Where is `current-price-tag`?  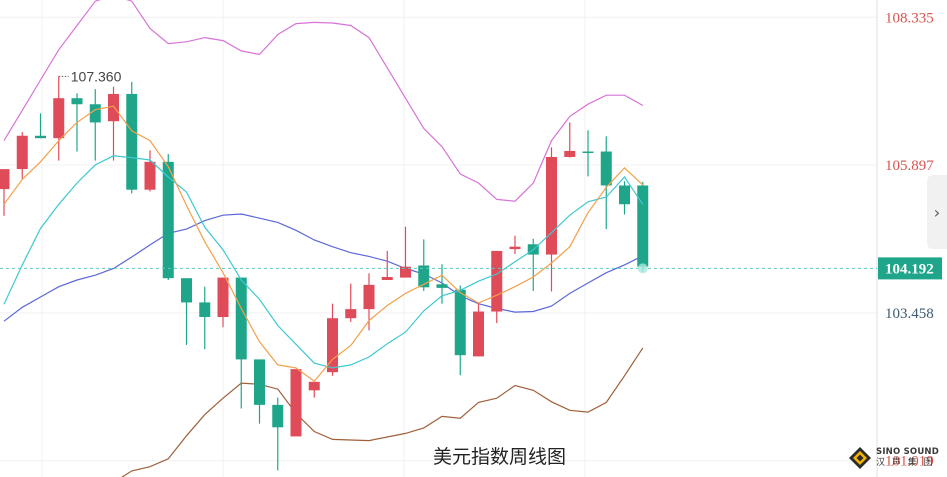
current-price-tag is located at coordinates (910, 268).